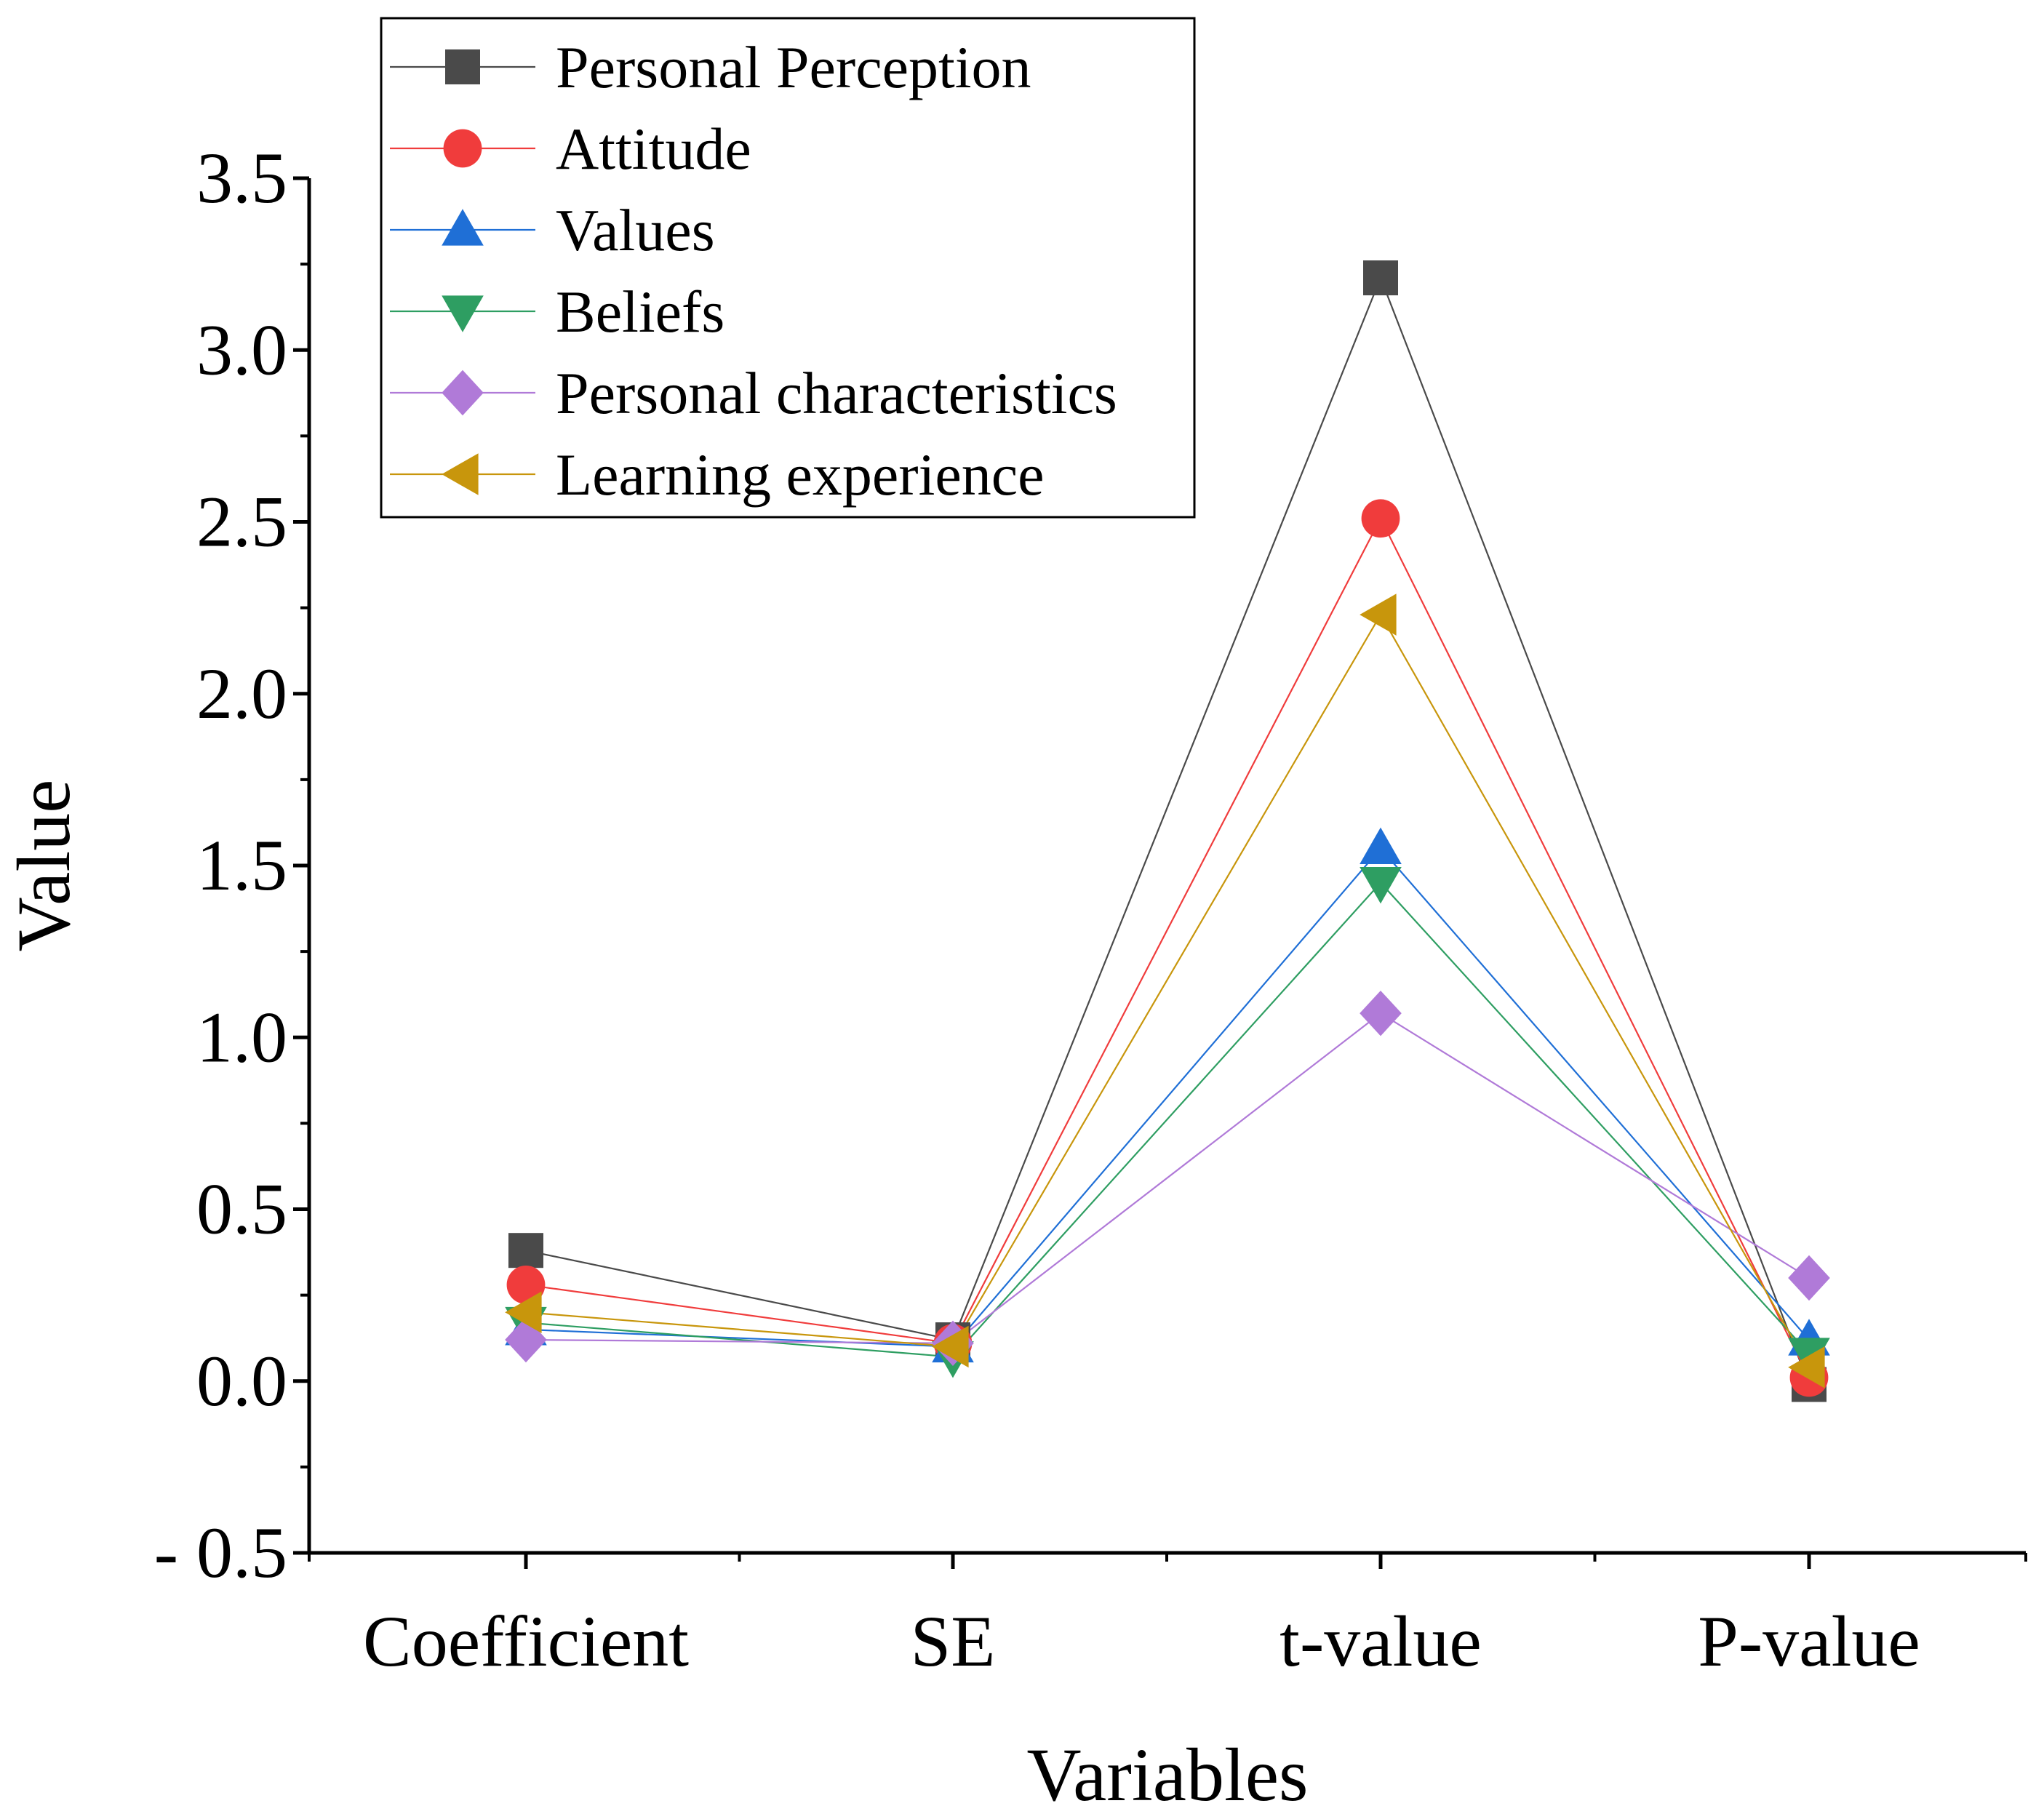 This screenshot has height=1814, width=2044. Describe the element at coordinates (241, 1209) in the screenshot. I see `y-tick-label: 0.5` at that location.